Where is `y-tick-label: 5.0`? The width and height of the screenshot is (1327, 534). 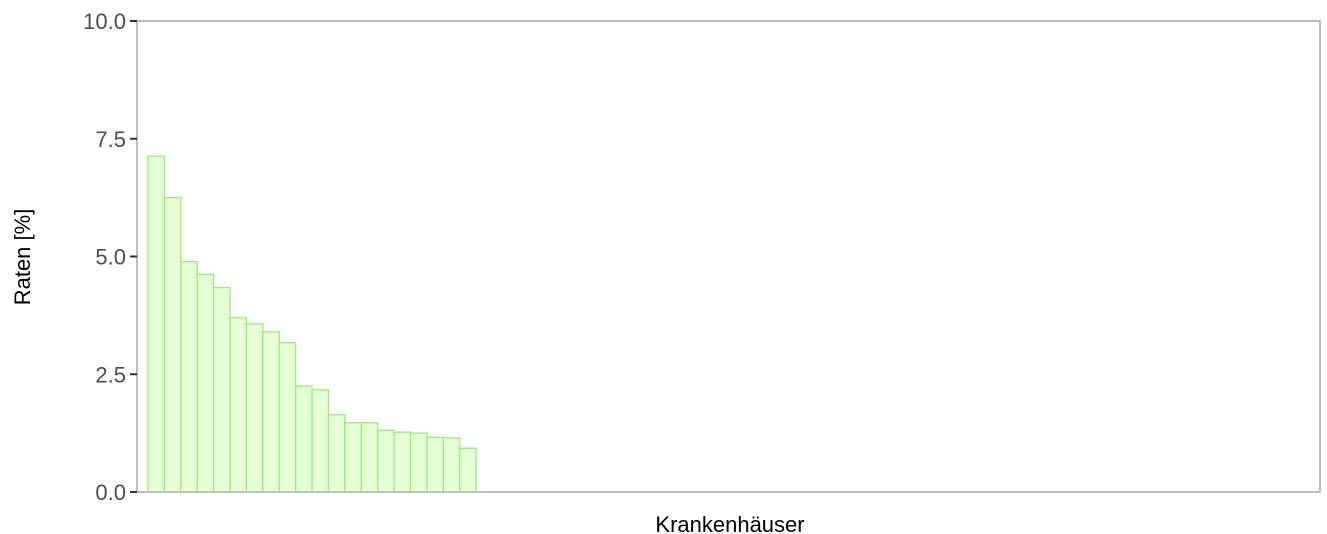
y-tick-label: 5.0 is located at coordinates (110, 257).